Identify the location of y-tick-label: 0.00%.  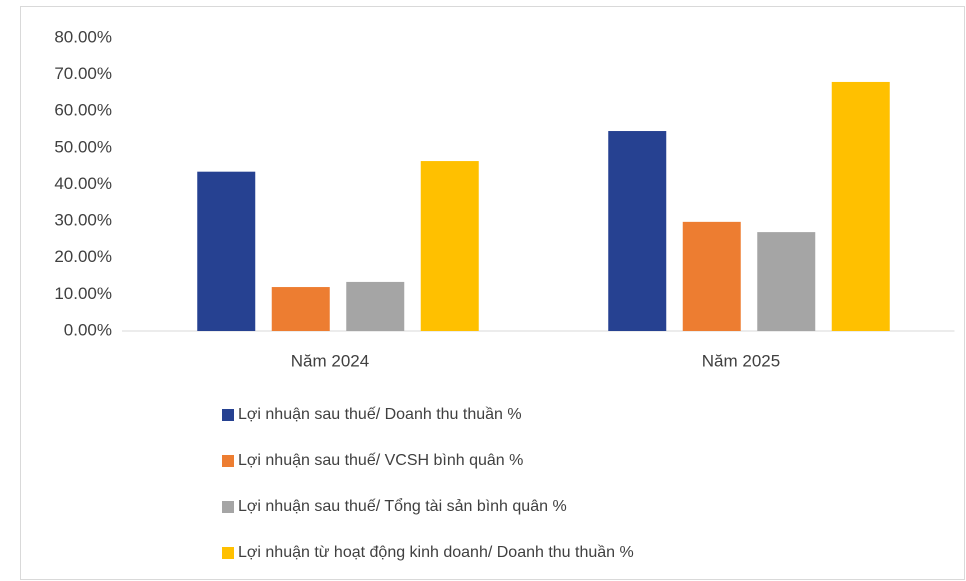
(88, 329).